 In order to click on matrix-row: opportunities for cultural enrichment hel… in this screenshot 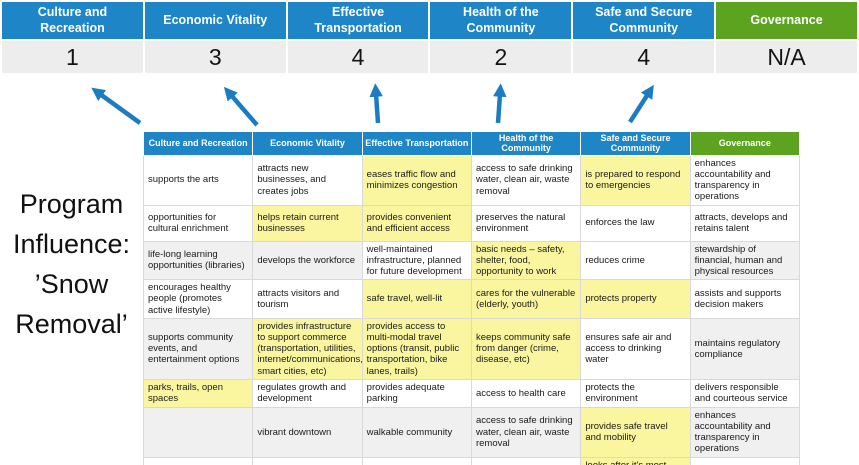, I will do `click(471, 223)`.